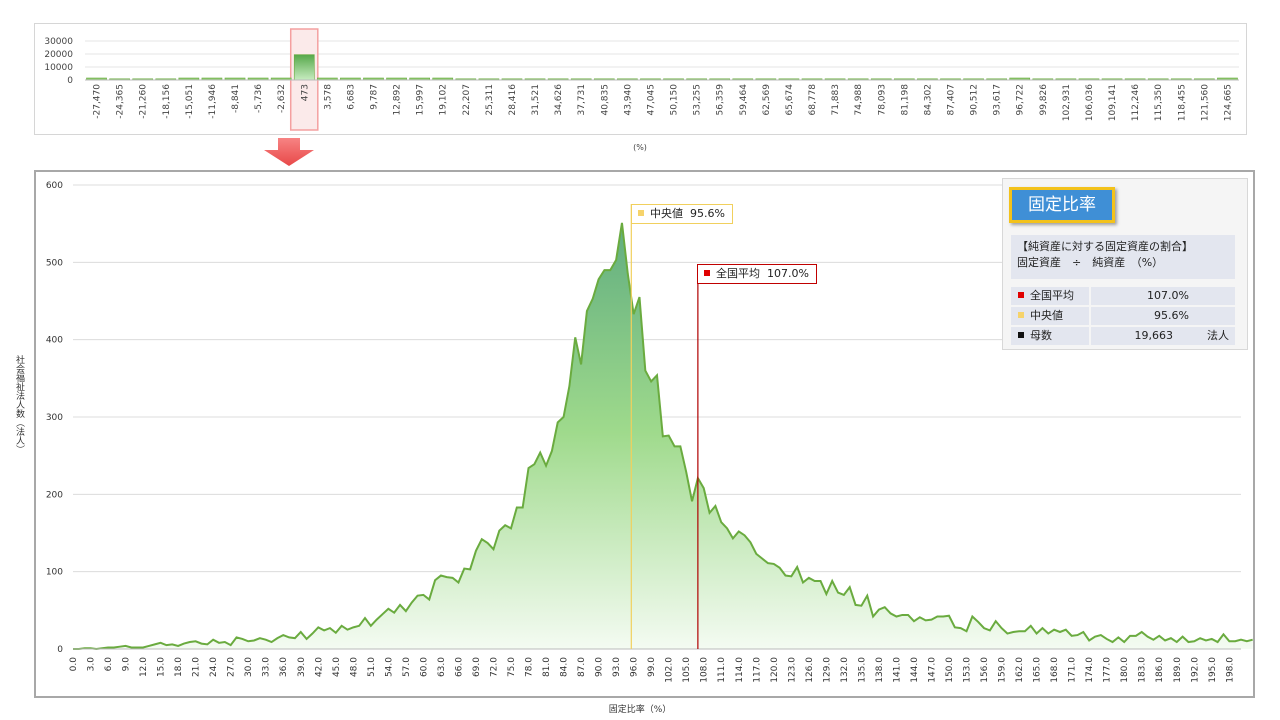 Image resolution: width=1280 pixels, height=720 pixels. Describe the element at coordinates (836, 100) in the screenshot. I see `x-tick-label: 71,883` at that location.